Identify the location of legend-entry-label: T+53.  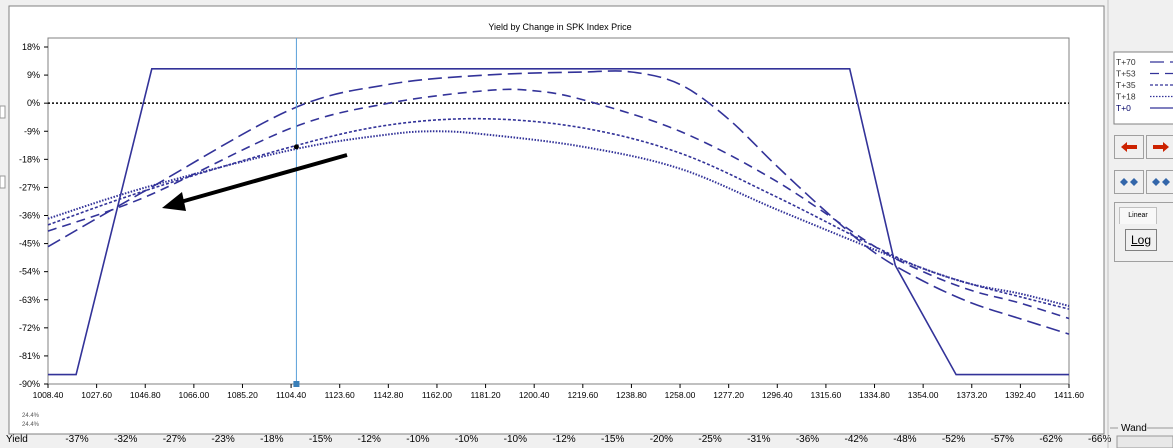
(1126, 74).